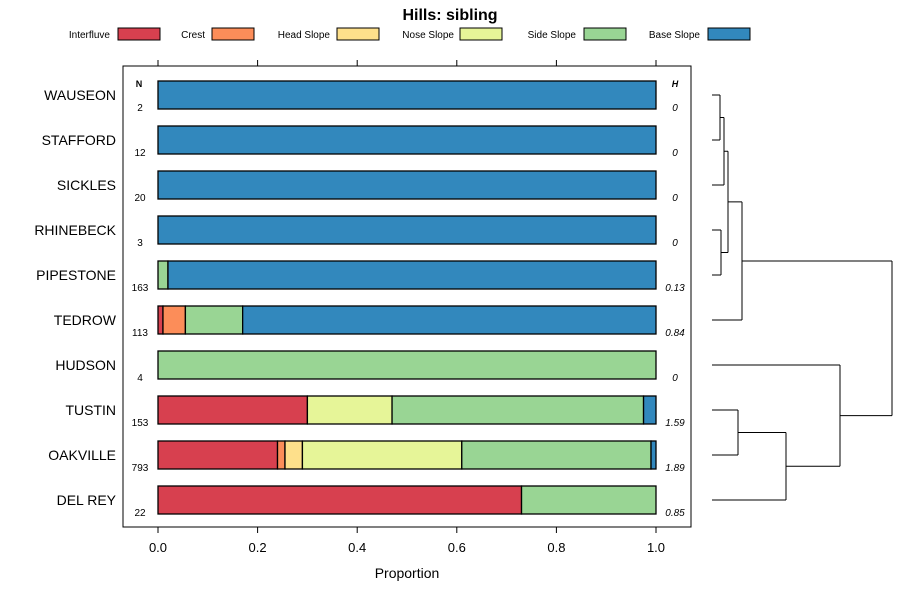 This screenshot has width=900, height=600. Describe the element at coordinates (556, 547) in the screenshot. I see `x-tick-label: 0.8` at that location.